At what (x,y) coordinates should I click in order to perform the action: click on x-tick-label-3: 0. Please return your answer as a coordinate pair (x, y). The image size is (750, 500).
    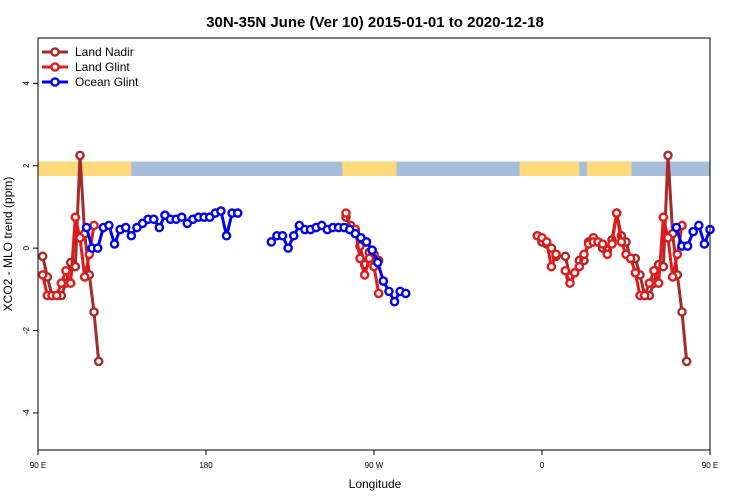
    Looking at the image, I should click on (542, 465).